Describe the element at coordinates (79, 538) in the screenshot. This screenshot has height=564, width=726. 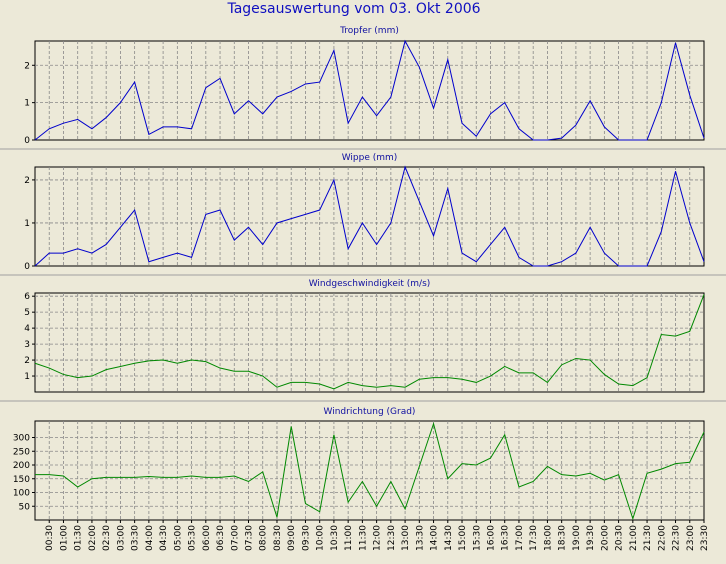
I see `x-tick-label: 01:30` at that location.